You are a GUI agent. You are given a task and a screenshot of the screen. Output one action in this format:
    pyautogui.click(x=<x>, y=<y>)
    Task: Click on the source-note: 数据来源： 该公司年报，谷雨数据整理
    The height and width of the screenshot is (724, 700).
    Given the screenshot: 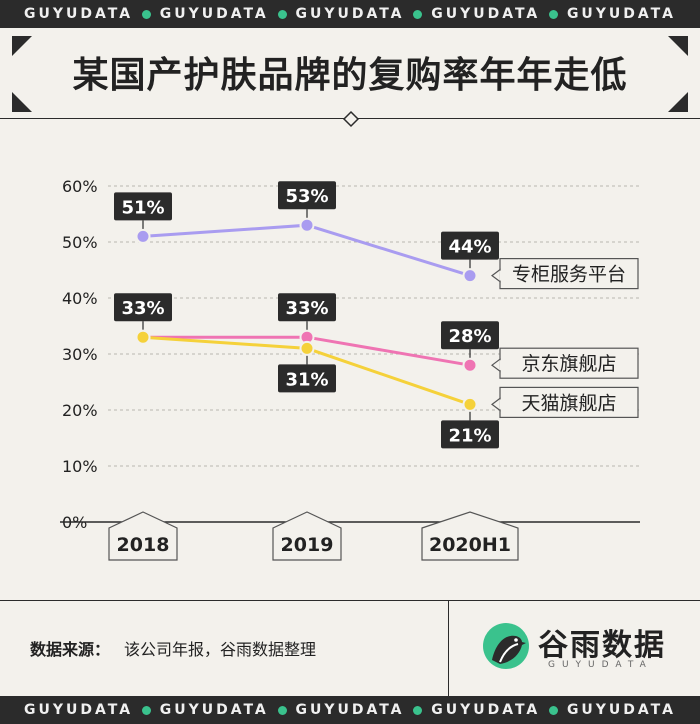 What is the action you would take?
    pyautogui.click(x=173, y=648)
    